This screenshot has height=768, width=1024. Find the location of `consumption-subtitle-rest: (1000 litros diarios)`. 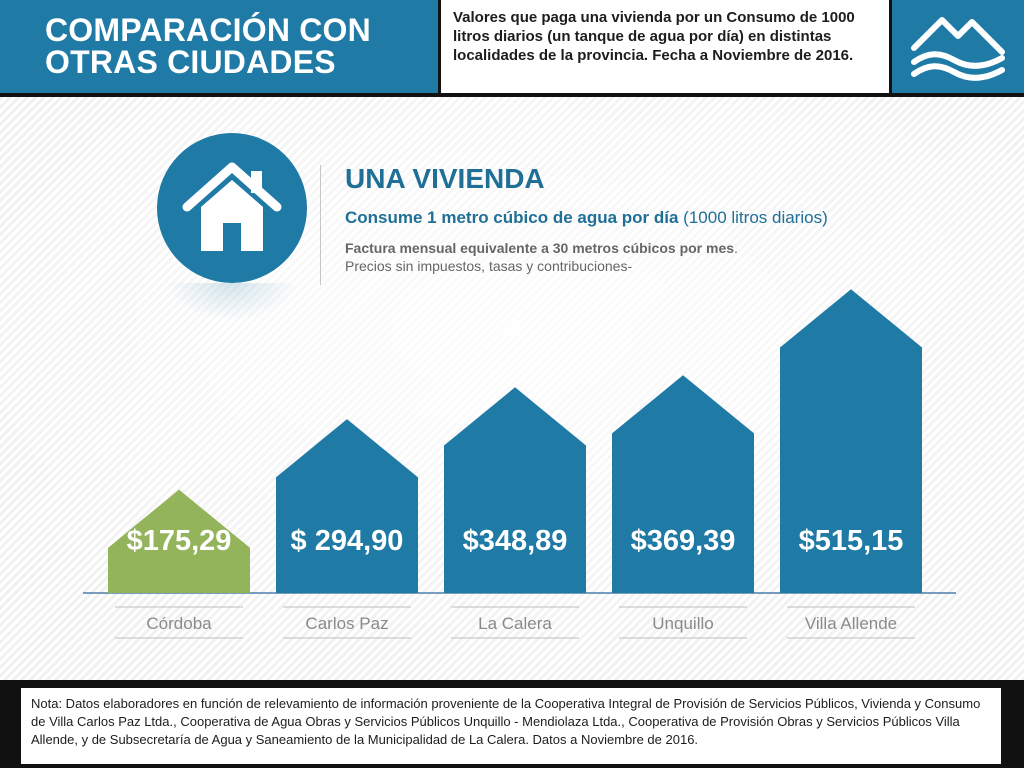

consumption-subtitle-rest: (1000 litros diarios) is located at coordinates (753, 217).